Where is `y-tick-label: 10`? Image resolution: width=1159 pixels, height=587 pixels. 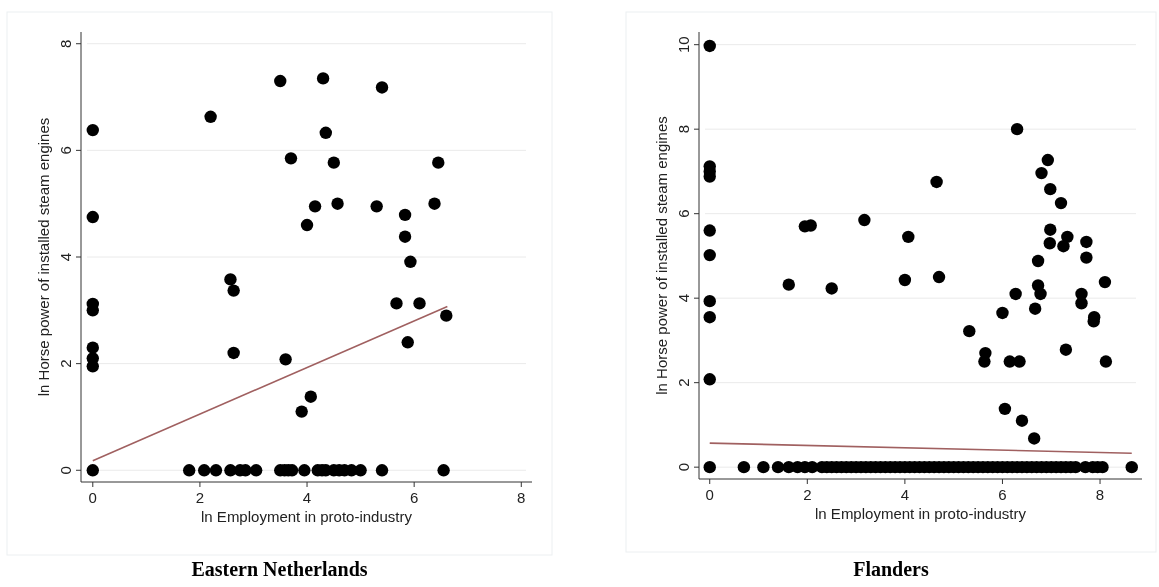 y-tick-label: 10 is located at coordinates (683, 45).